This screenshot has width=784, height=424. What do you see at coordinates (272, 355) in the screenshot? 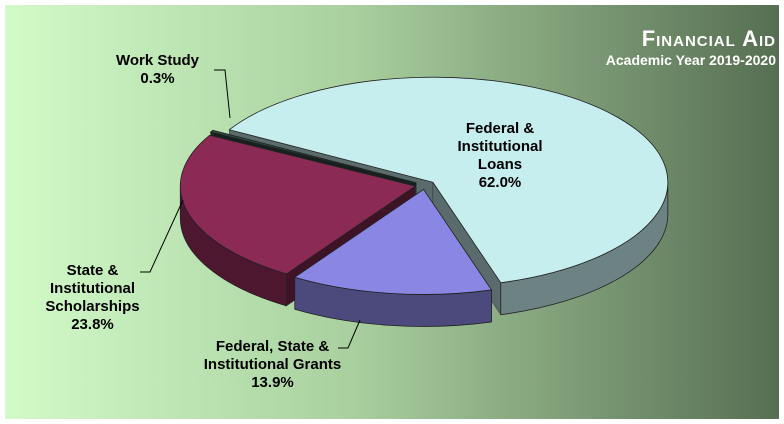
I see `category-label: Federal, State & Institutional Grants` at bounding box center [272, 355].